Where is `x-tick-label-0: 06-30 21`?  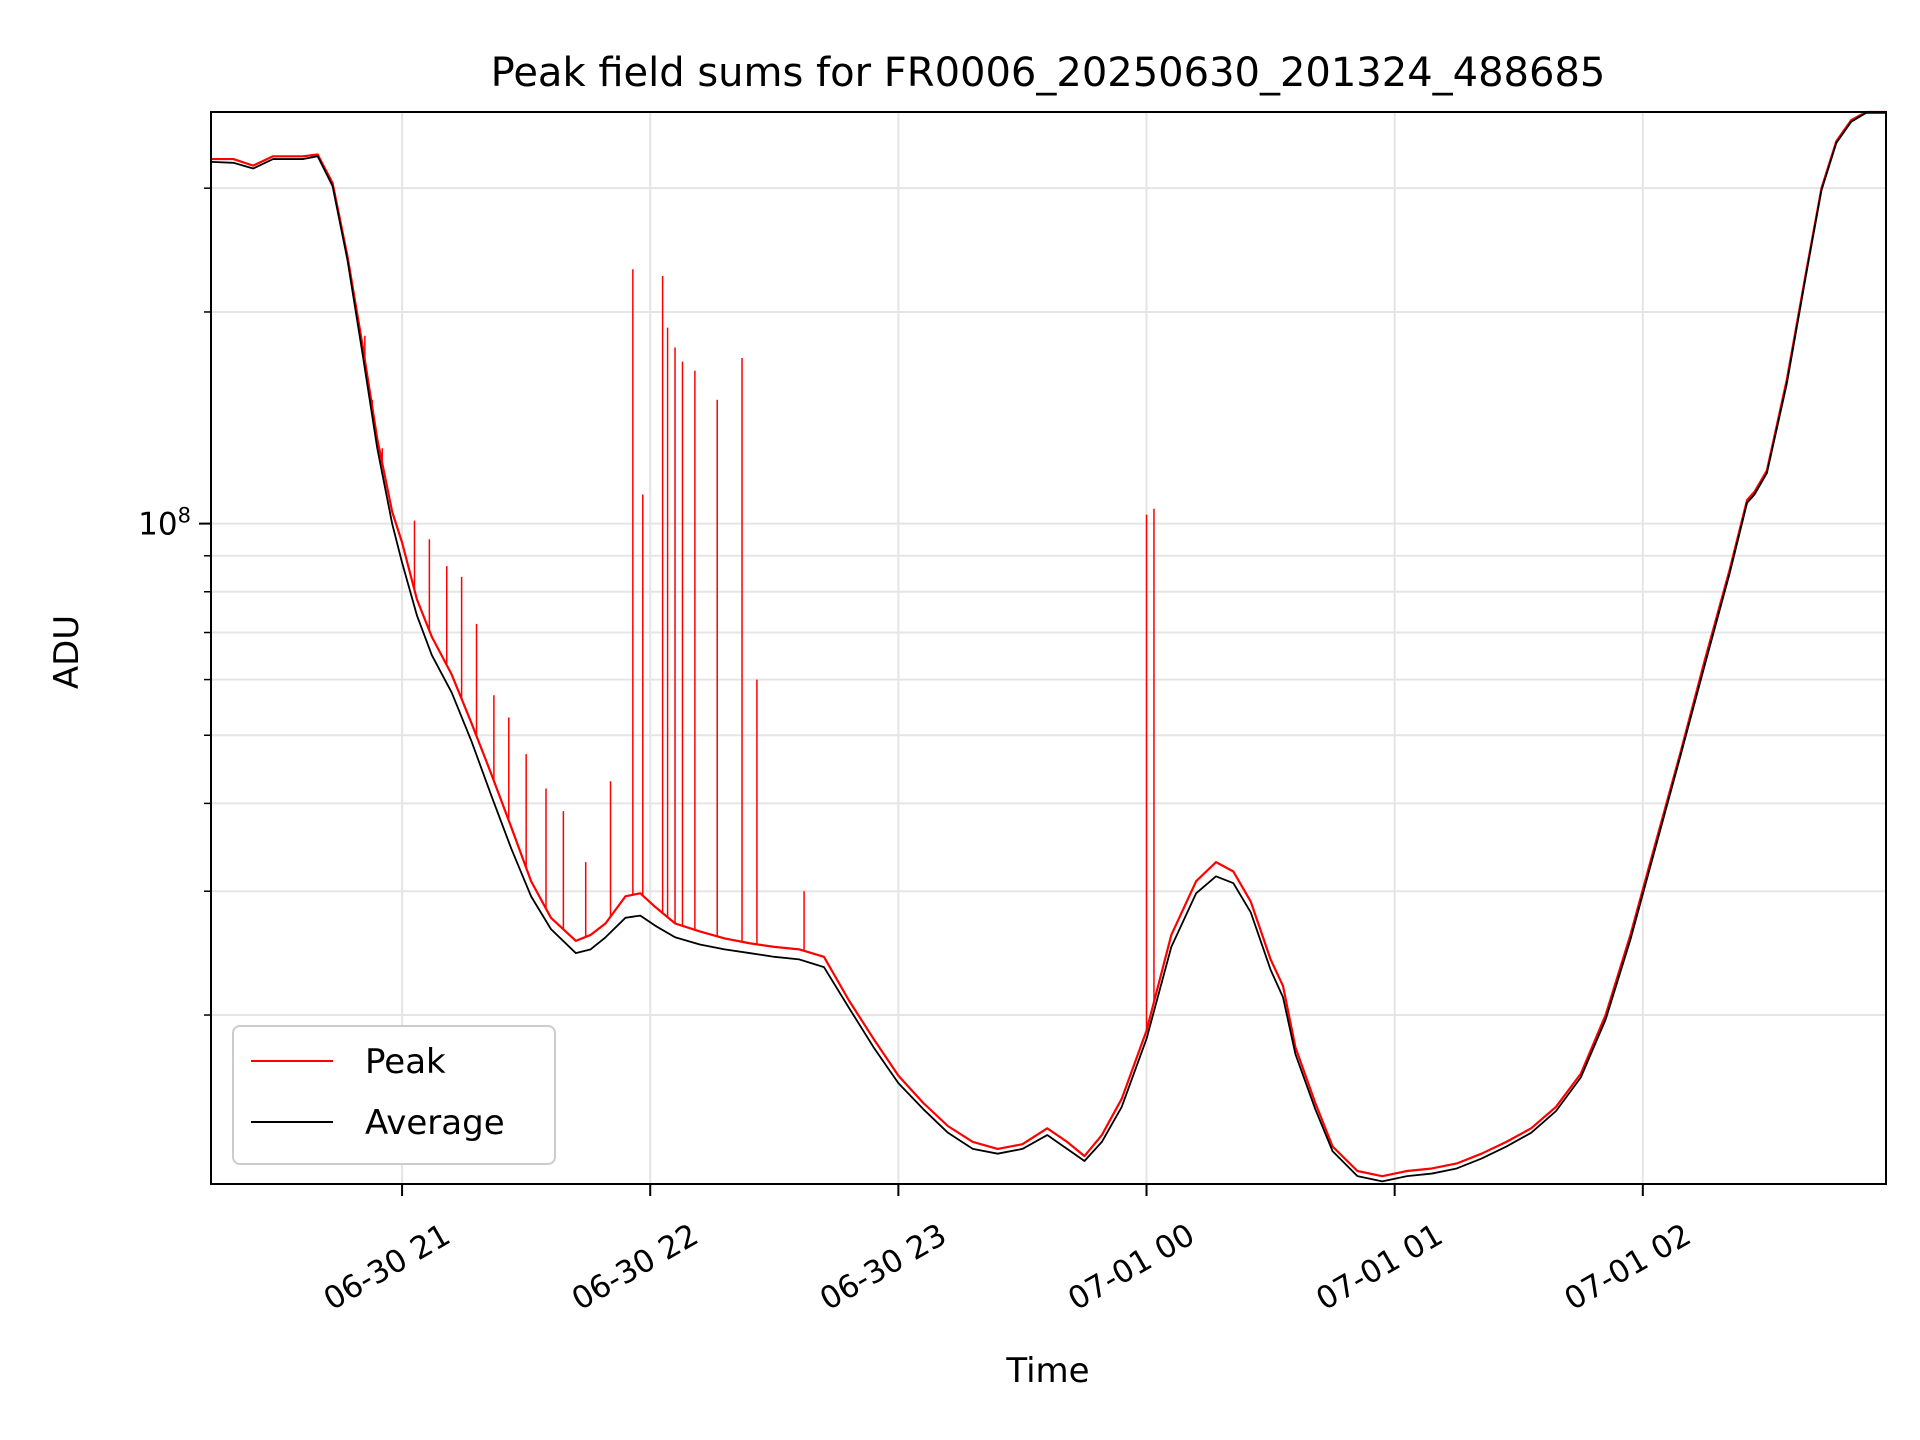
x-tick-label-0: 06-30 21 is located at coordinates (387, 1267).